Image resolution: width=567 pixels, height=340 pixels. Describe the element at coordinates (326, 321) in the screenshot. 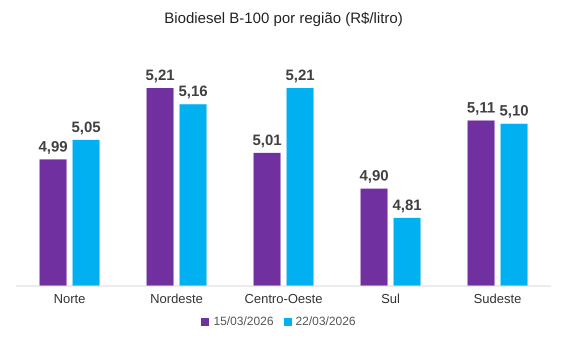

I see `legend-label: 22/03/2026` at that location.